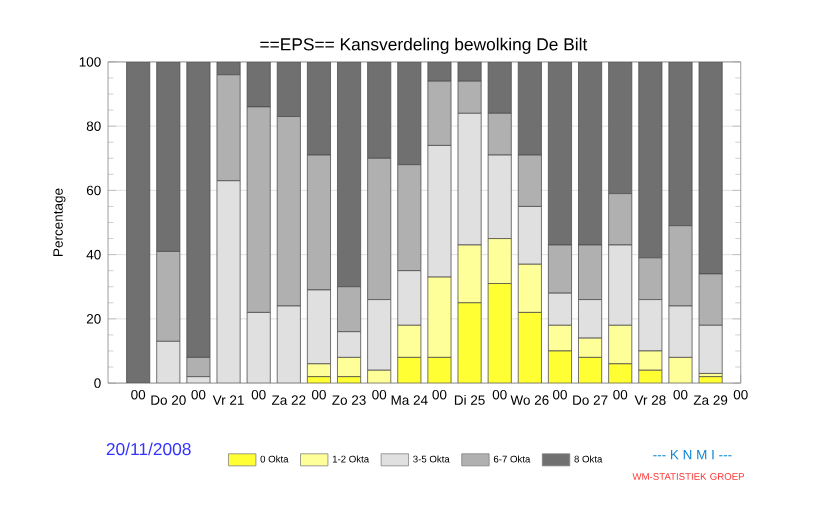  What do you see at coordinates (424, 45) in the screenshot?
I see `chart-title: ==EPS== Kansverdeling bewolking De Bilt` at bounding box center [424, 45].